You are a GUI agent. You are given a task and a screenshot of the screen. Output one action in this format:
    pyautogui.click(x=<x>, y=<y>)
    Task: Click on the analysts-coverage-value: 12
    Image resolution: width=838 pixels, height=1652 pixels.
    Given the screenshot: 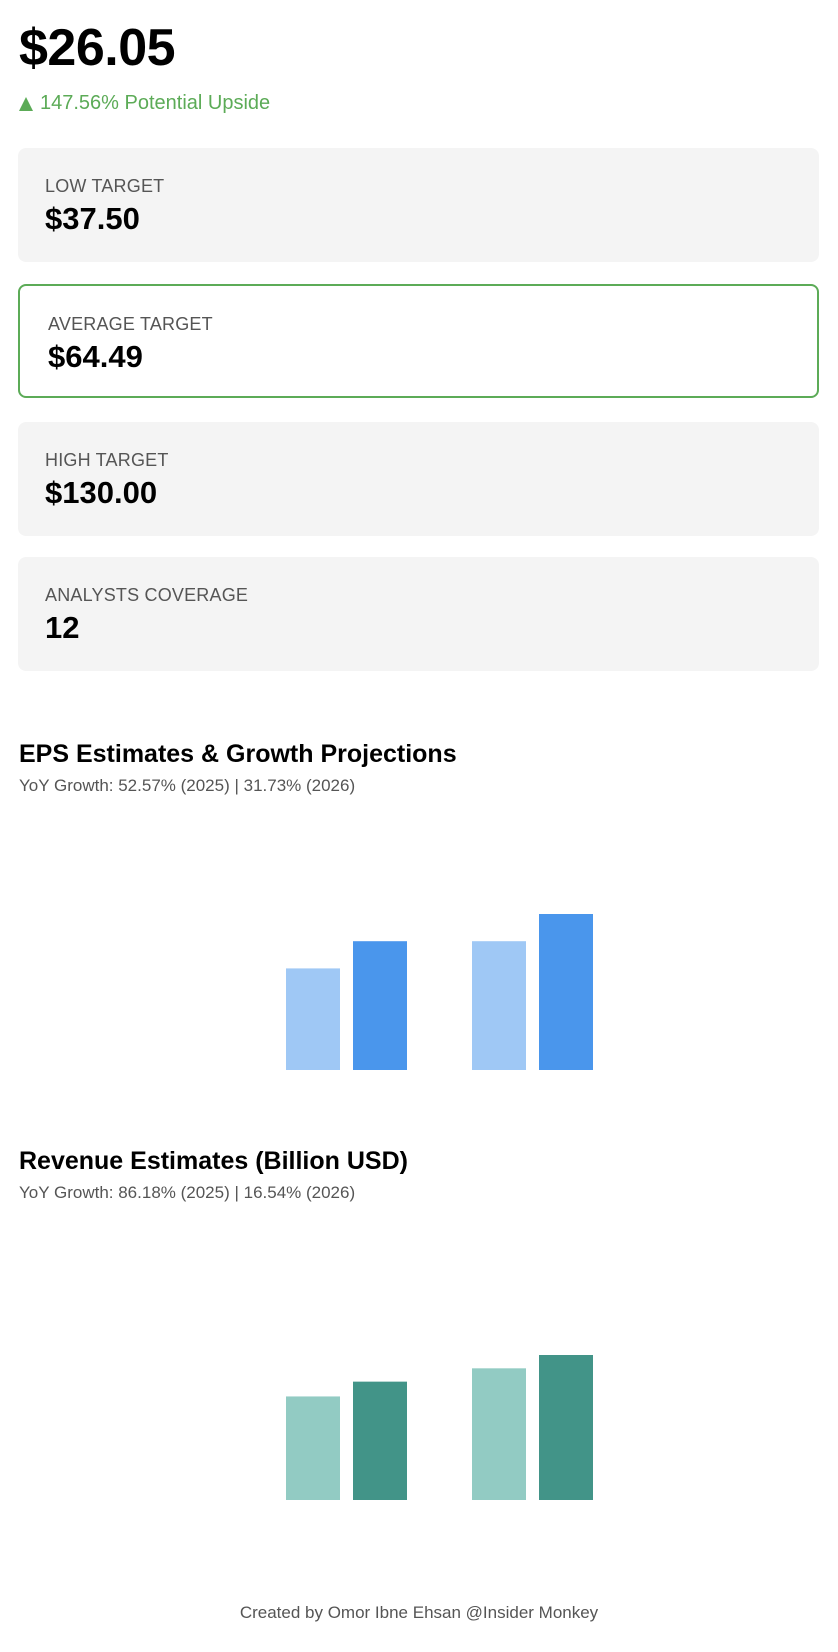 What is the action you would take?
    pyautogui.click(x=62, y=627)
    